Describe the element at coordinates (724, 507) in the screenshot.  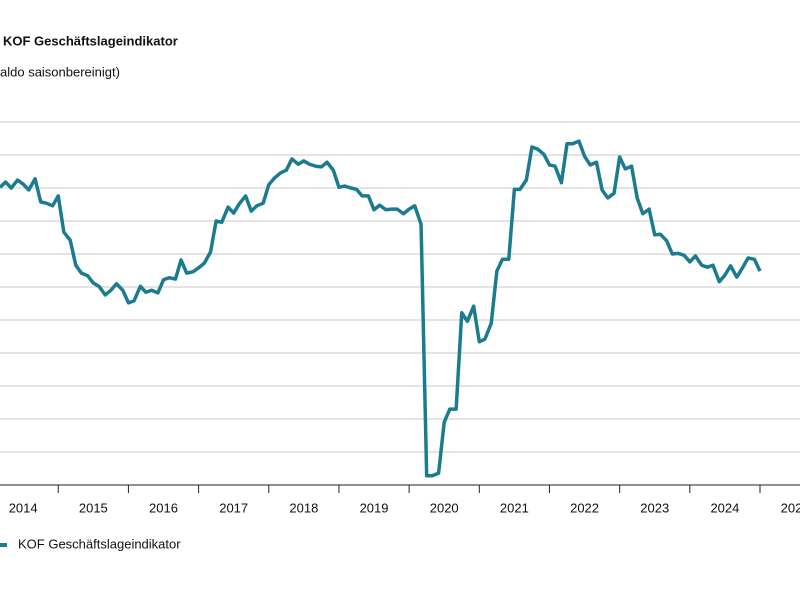
I see `x-tick-label: 2024` at that location.